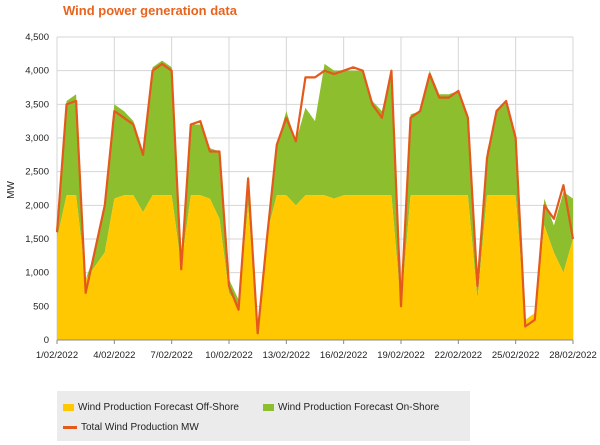  What do you see at coordinates (37, 138) in the screenshot?
I see `y-tick-label: 3,000` at bounding box center [37, 138].